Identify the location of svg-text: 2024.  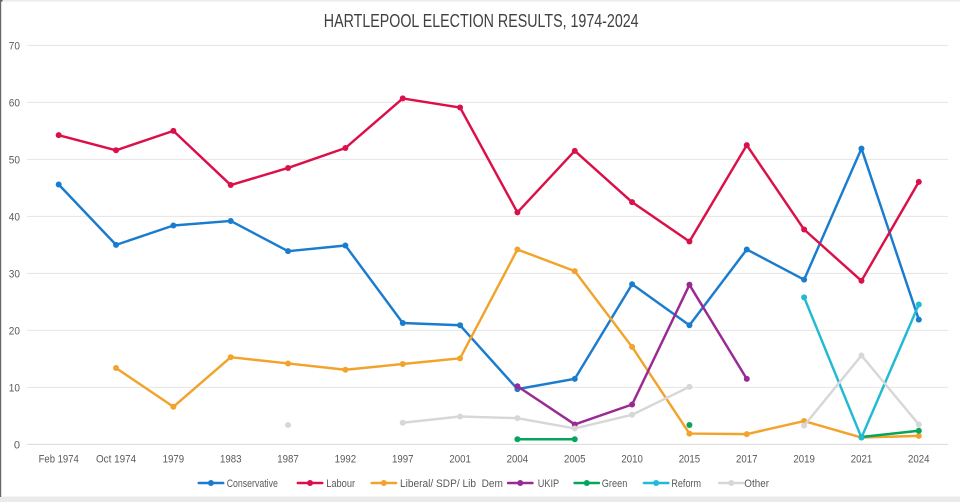
(919, 460).